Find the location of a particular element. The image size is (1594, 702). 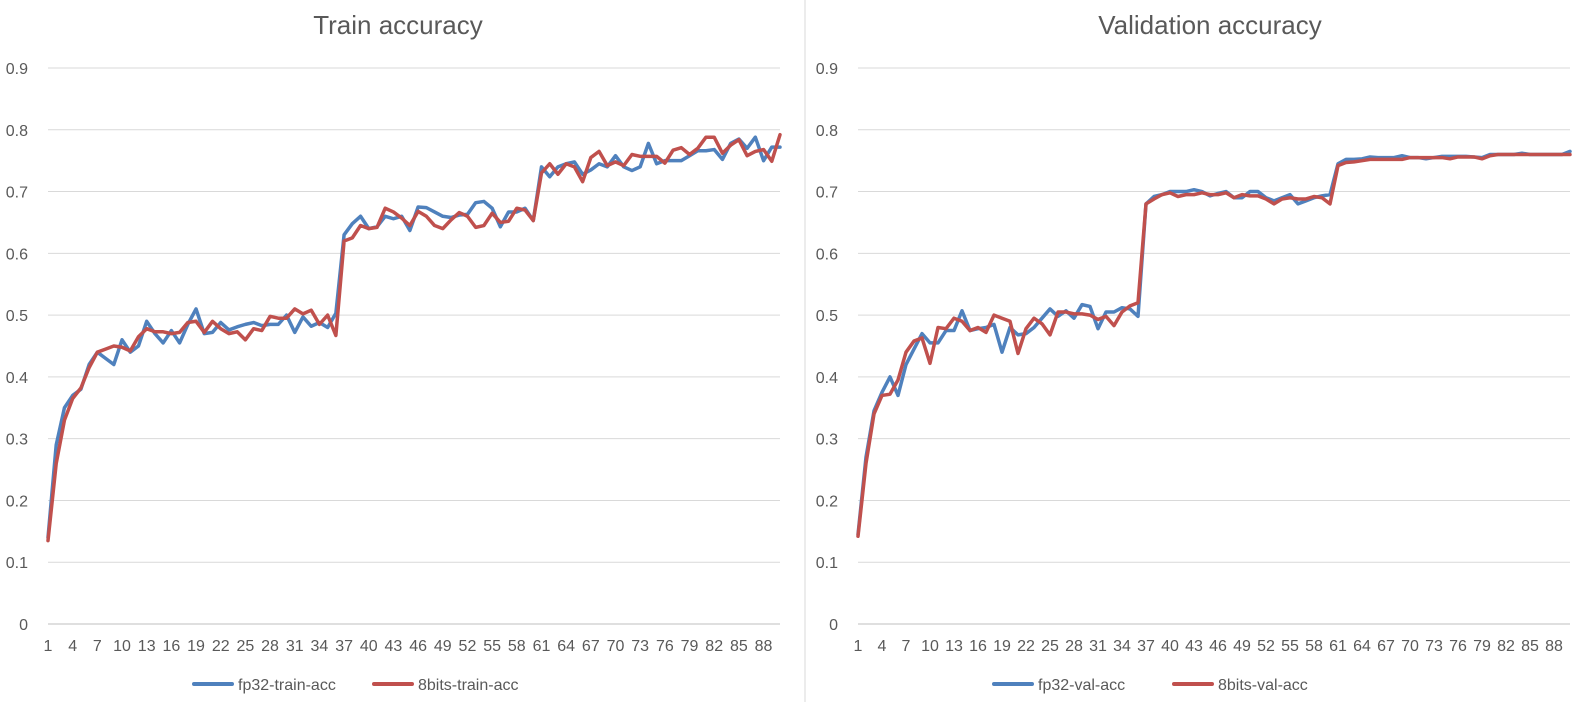

legend-label: 8bits-train-acc is located at coordinates (468, 685).